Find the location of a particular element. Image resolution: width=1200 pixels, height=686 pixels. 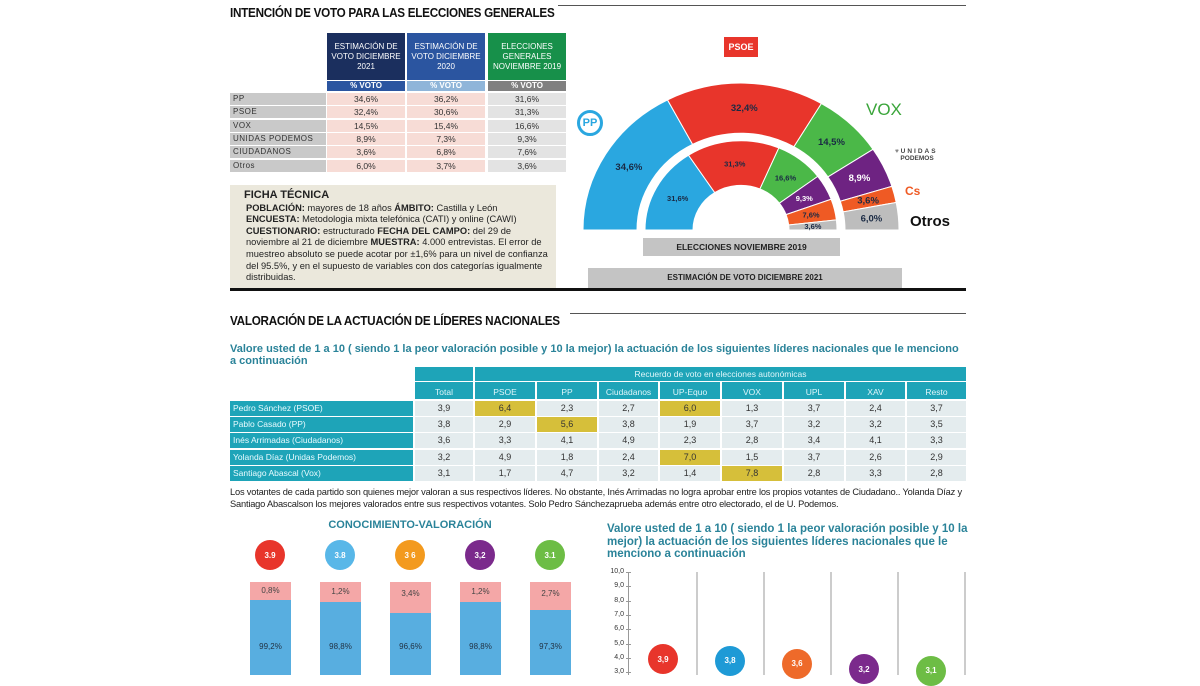

unidas-podemos-logo: ♥ UNIDAS PODEMOS is located at coordinates (916, 155).